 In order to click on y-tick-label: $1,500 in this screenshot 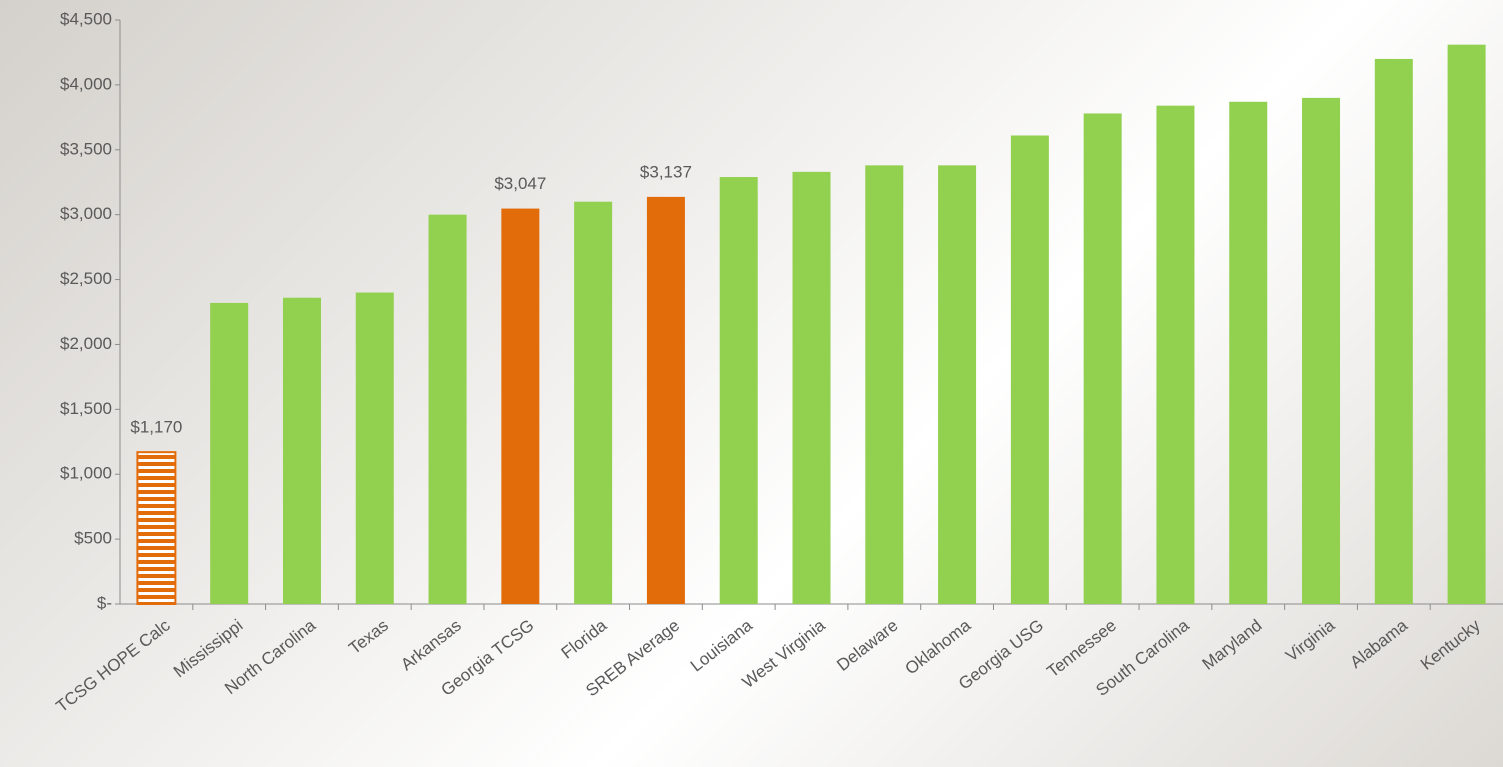, I will do `click(86, 408)`.